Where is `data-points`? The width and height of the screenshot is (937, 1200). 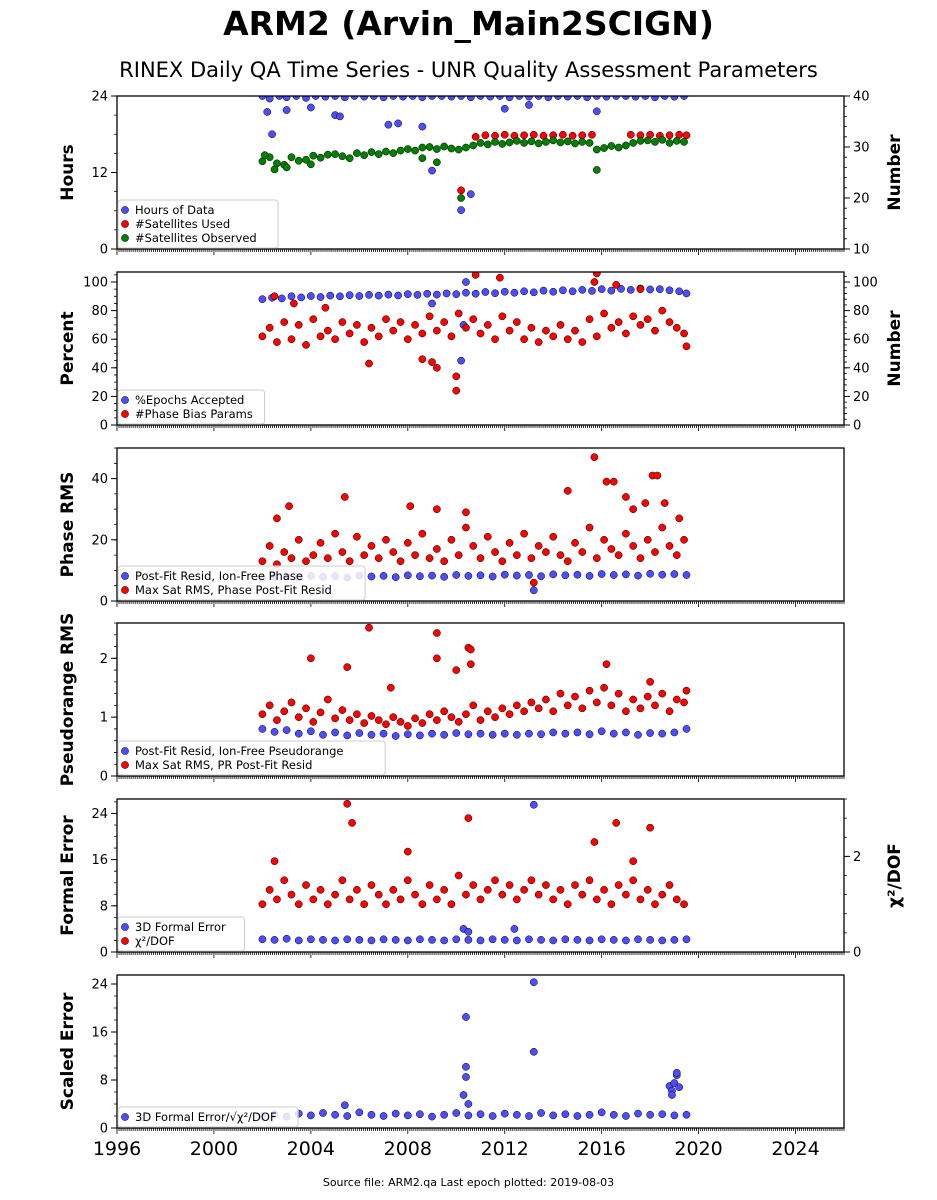 data-points is located at coordinates (474, 333).